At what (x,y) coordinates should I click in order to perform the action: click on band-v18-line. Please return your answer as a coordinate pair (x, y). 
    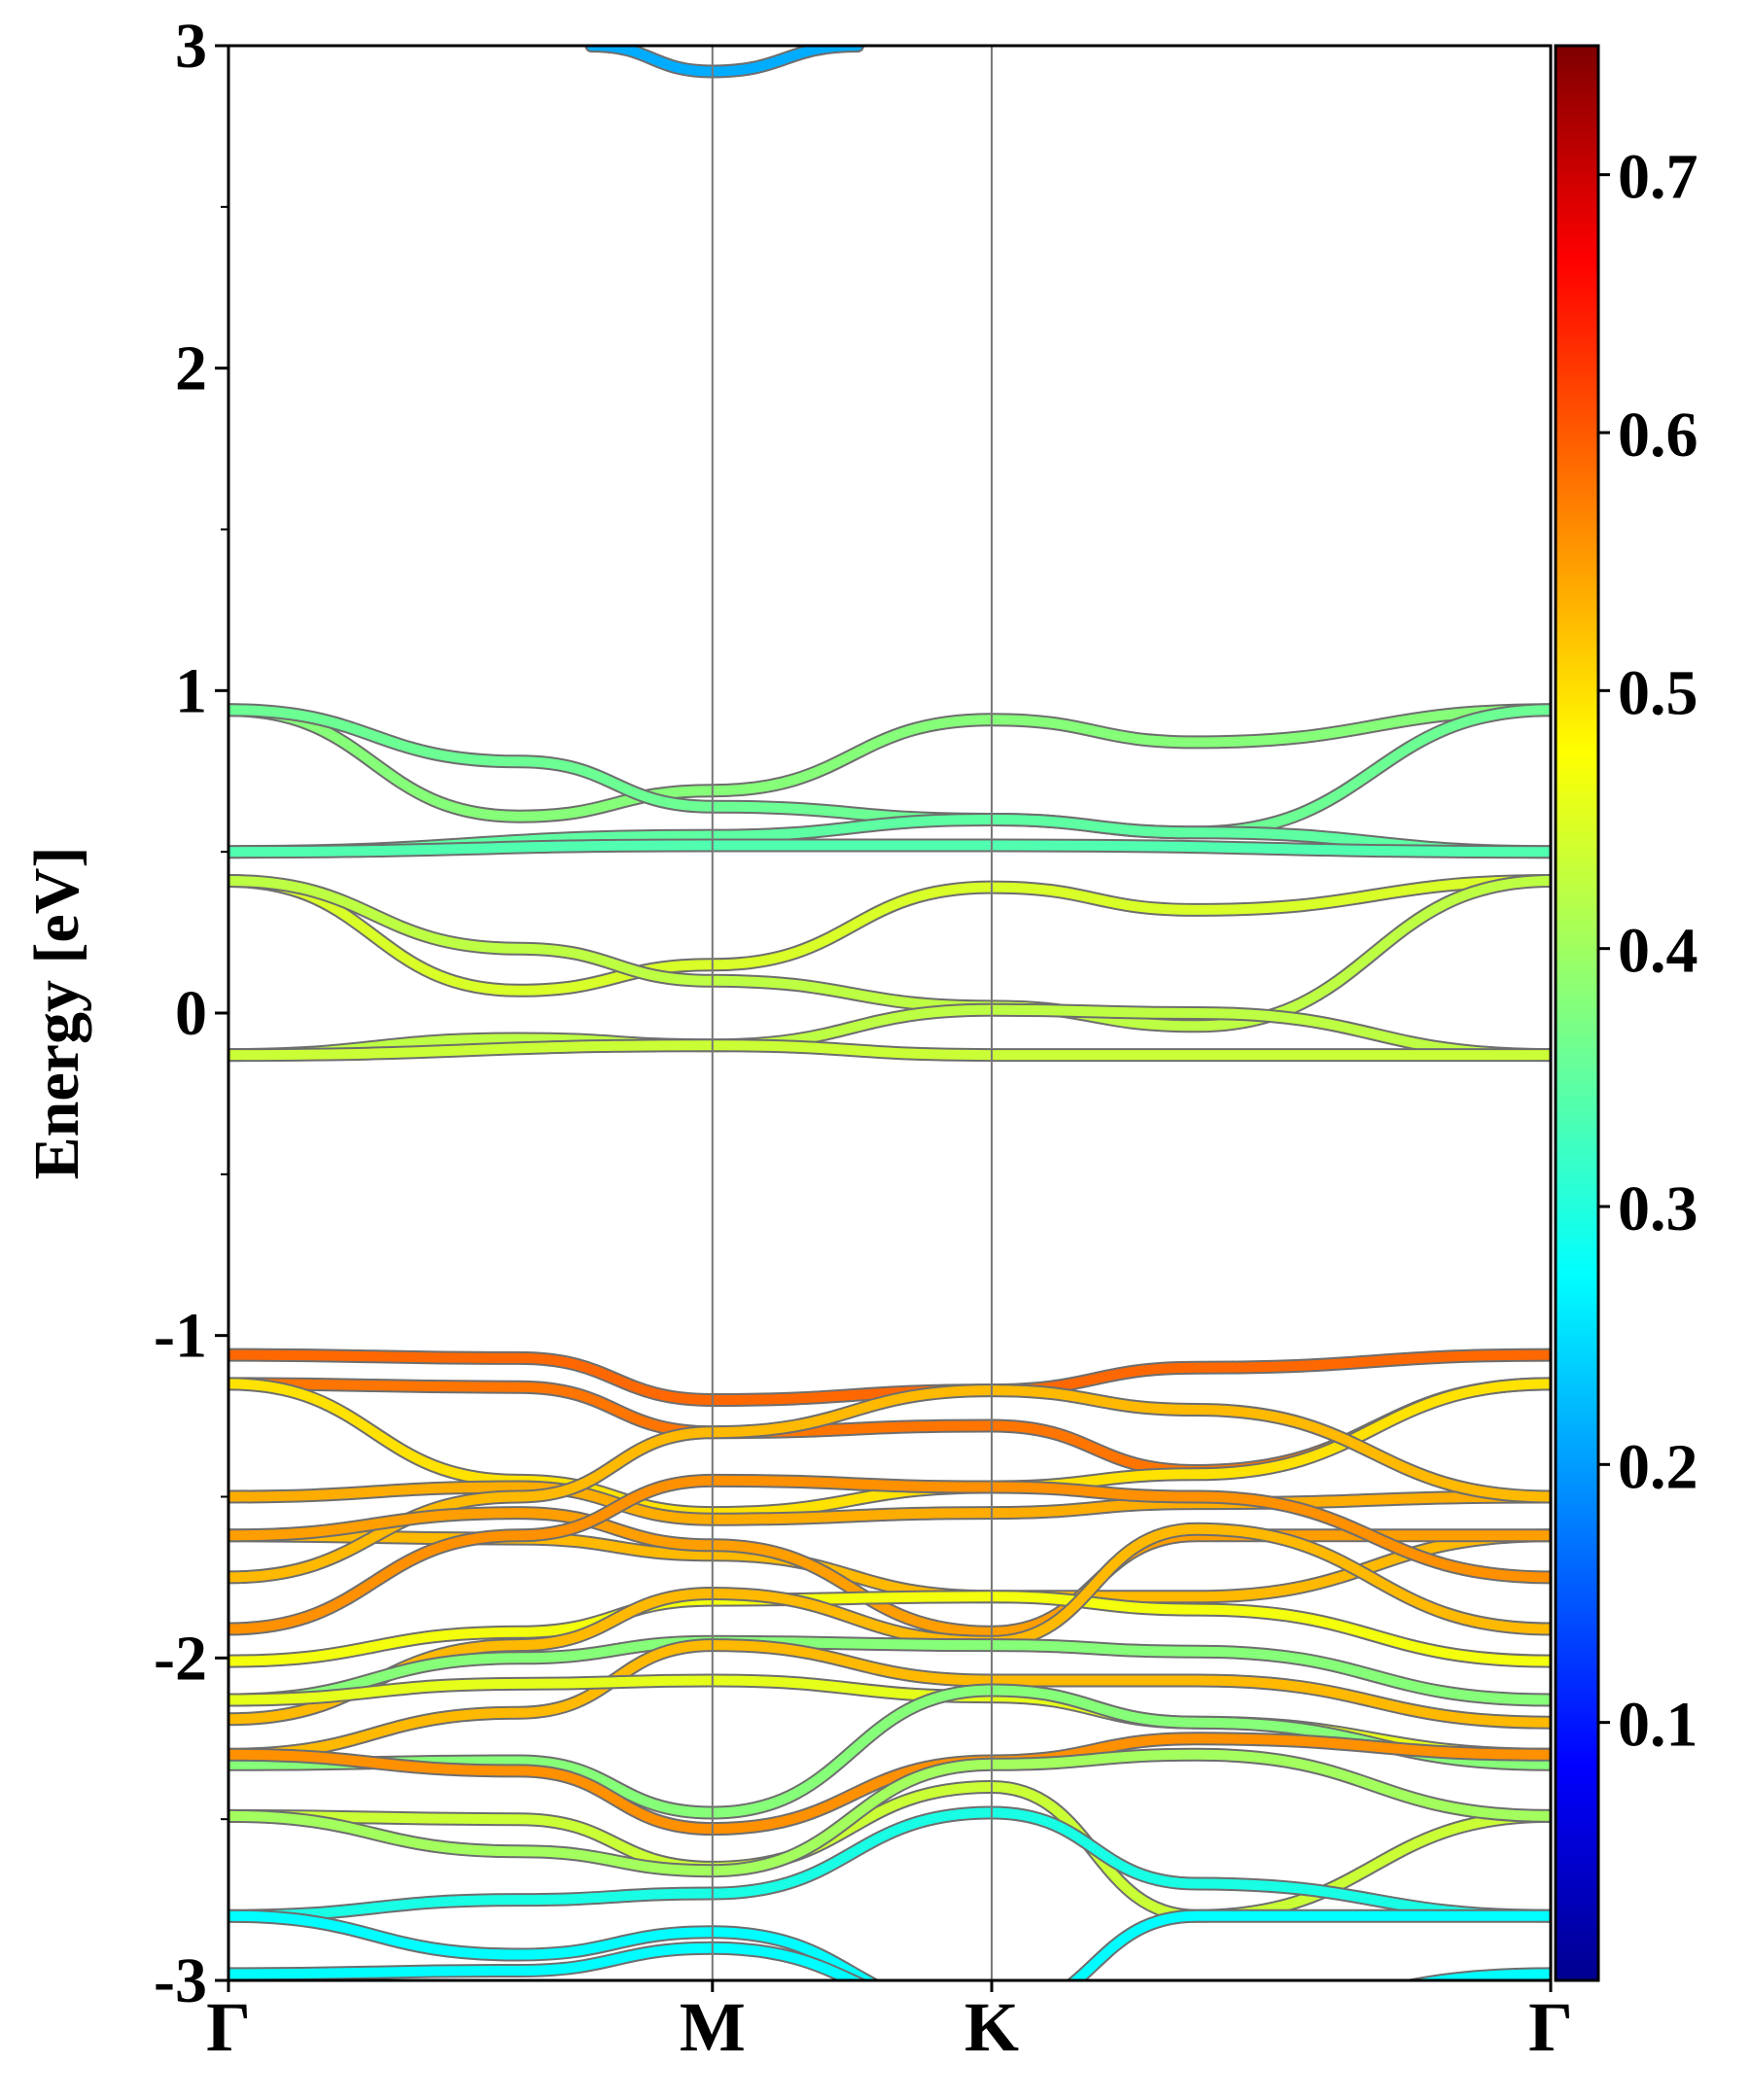
    Looking at the image, I should click on (889, 1864).